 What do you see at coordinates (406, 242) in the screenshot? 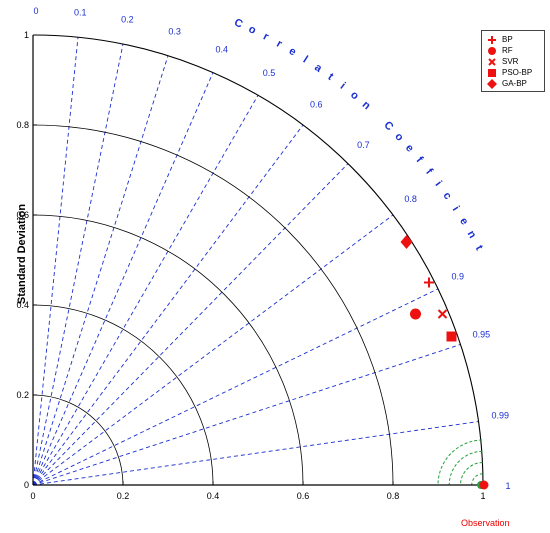
I see `point-ga-bp` at bounding box center [406, 242].